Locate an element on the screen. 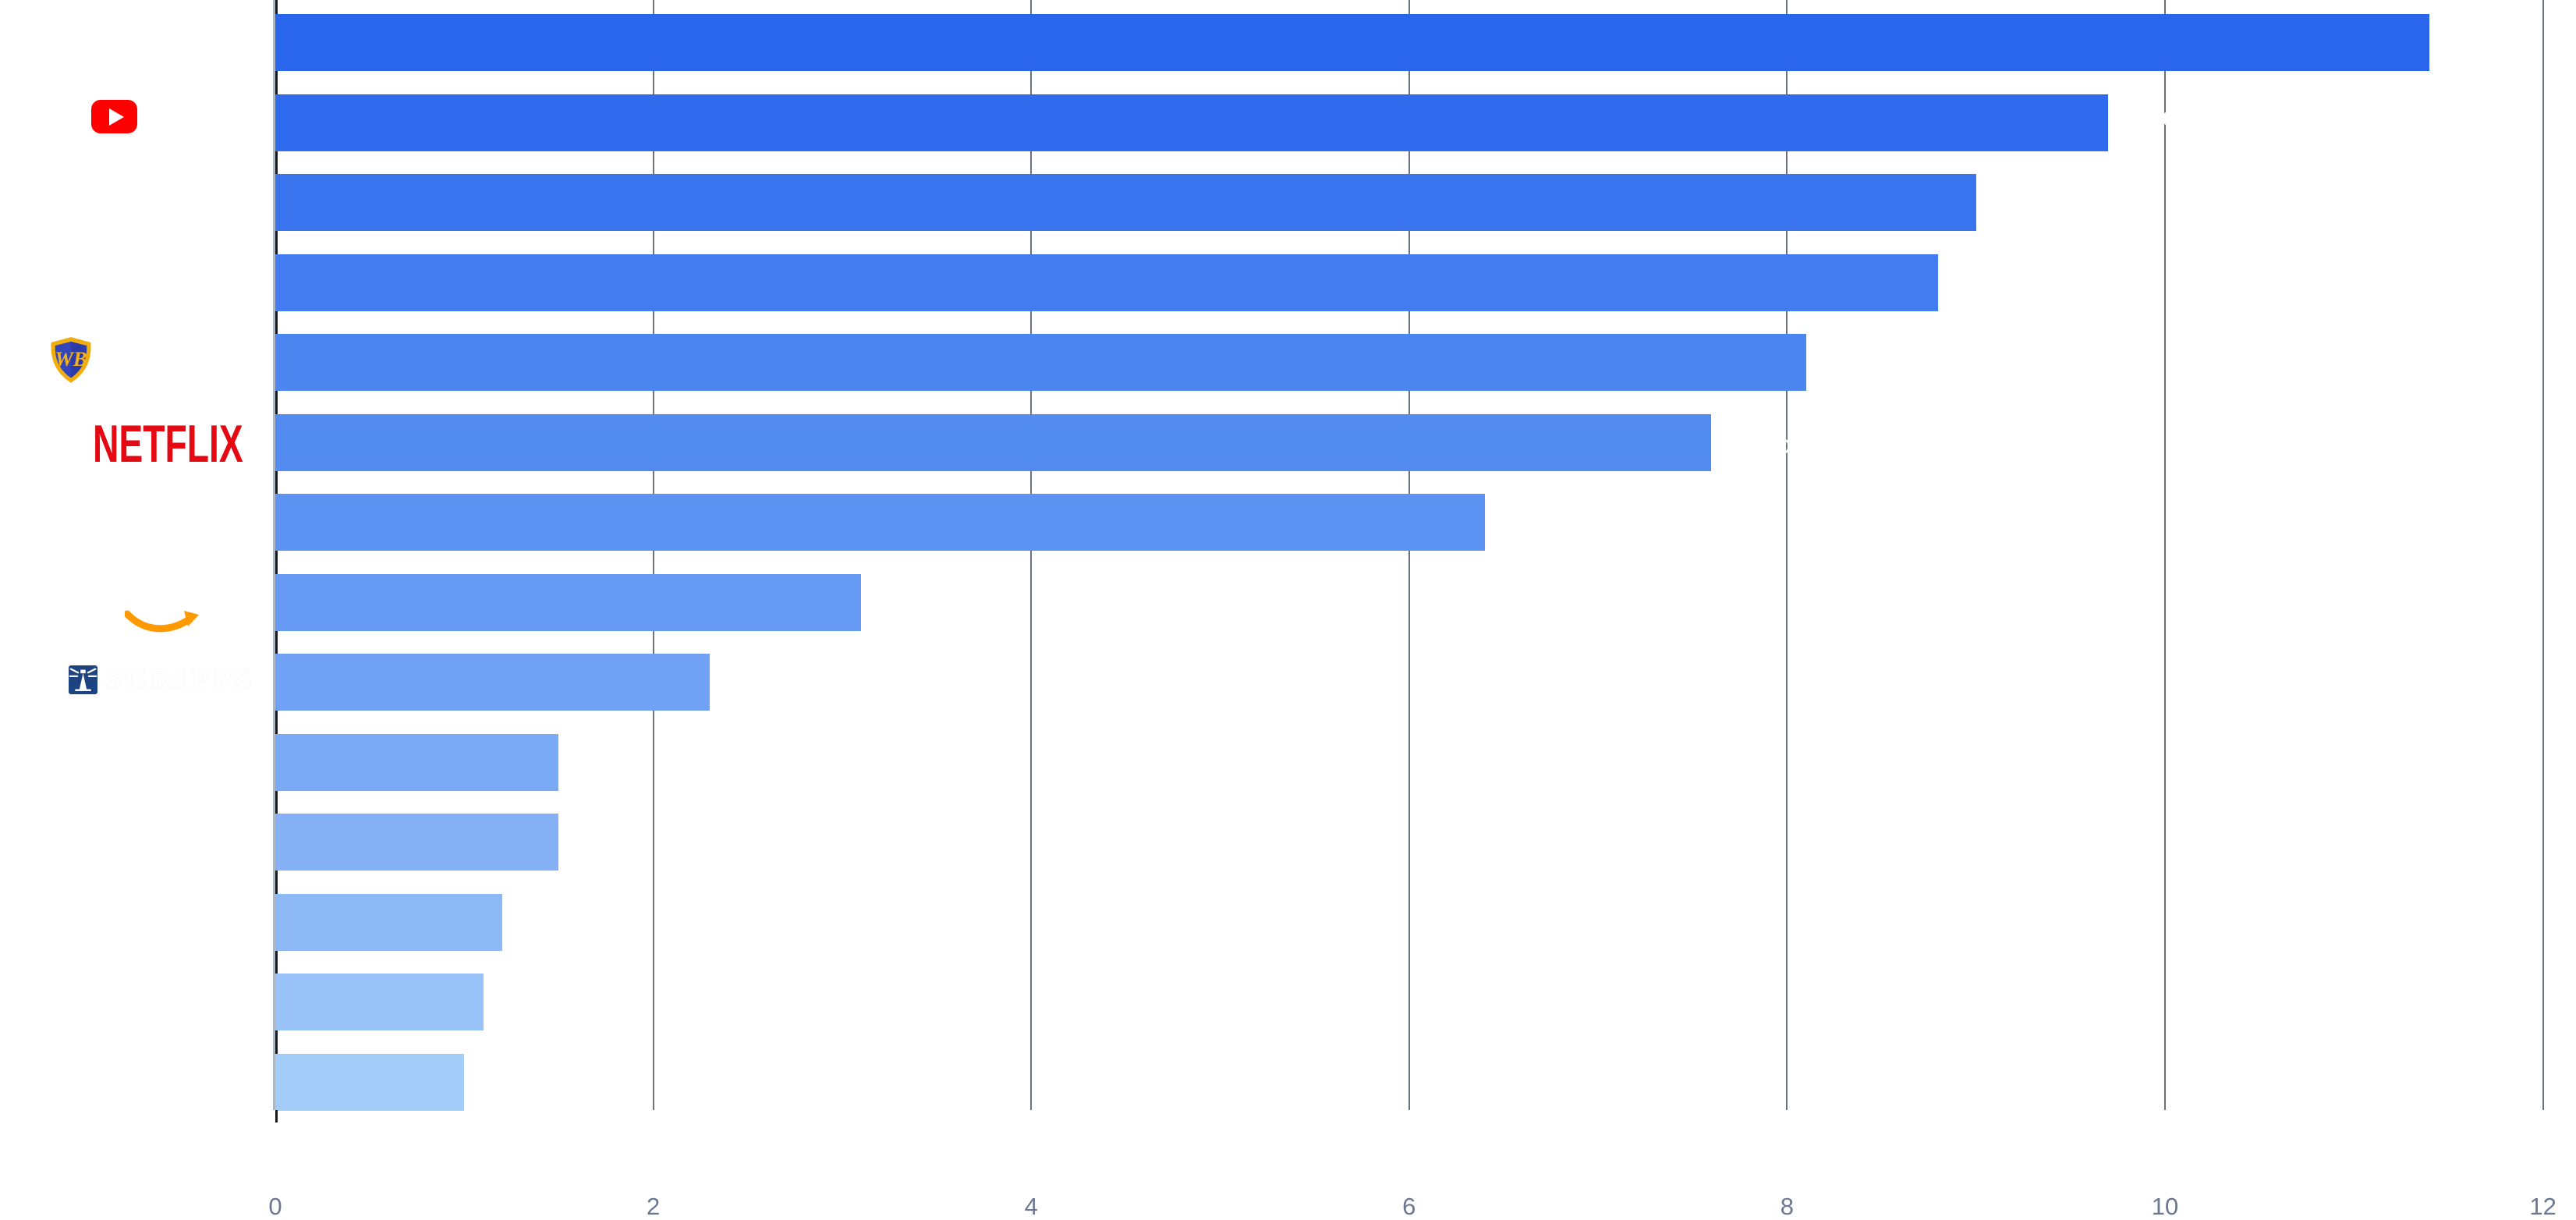 The width and height of the screenshot is (2576, 1220). youtube-play-icon is located at coordinates (116, 117).